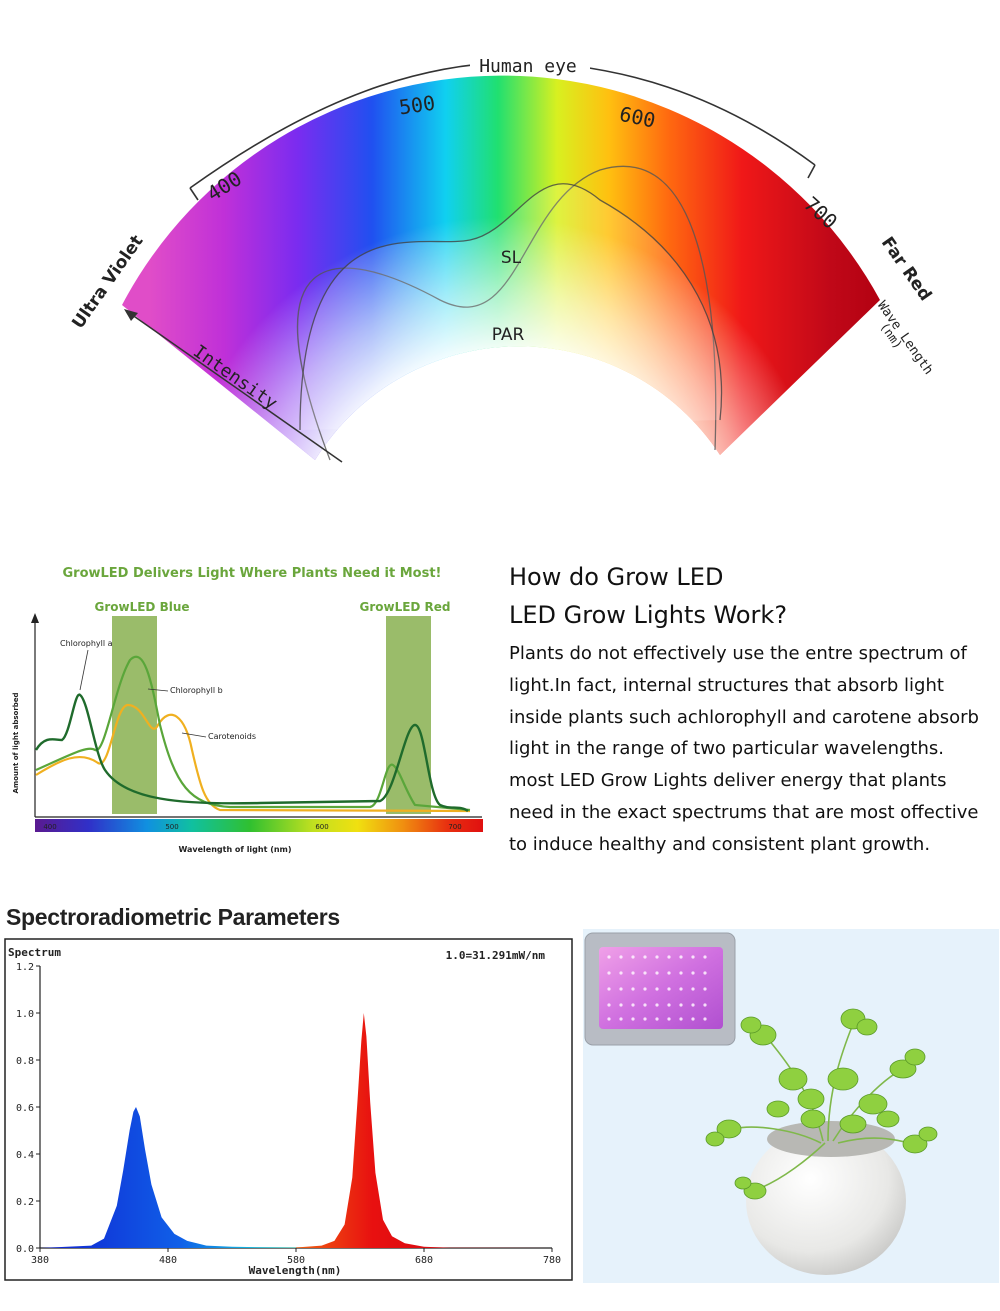 Image resolution: width=1000 pixels, height=1311 pixels. Describe the element at coordinates (25, 1014) in the screenshot. I see `spectro-ytick-label: 1.0` at that location.